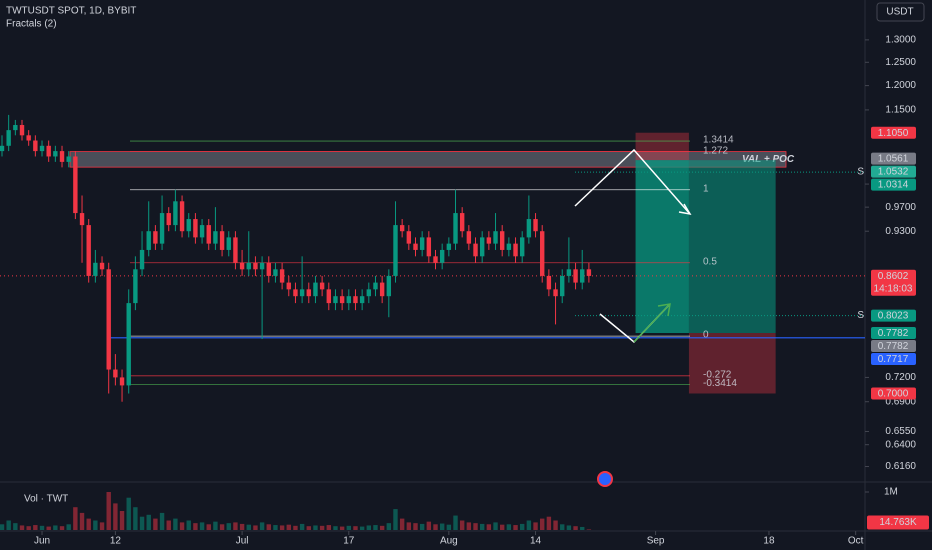 This screenshot has height=550, width=932. What do you see at coordinates (900, 207) in the screenshot?
I see `y-tick-label: 0.9700` at bounding box center [900, 207].